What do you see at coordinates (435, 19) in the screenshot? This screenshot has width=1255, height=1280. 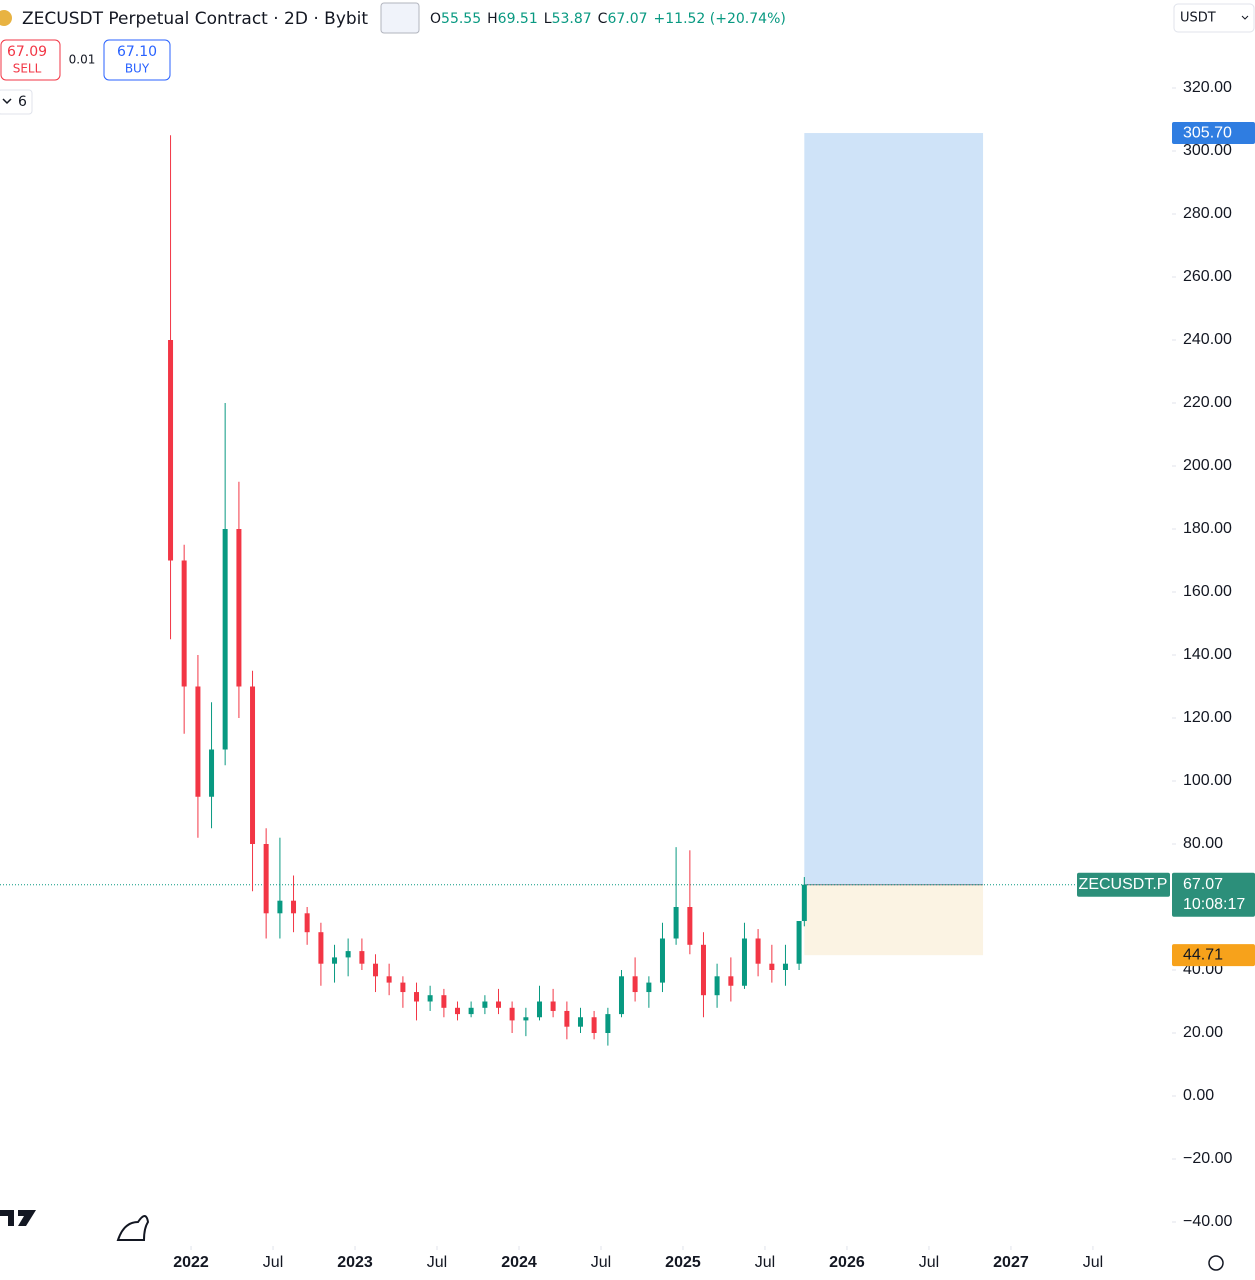 I see `ohlc-key: O` at bounding box center [435, 19].